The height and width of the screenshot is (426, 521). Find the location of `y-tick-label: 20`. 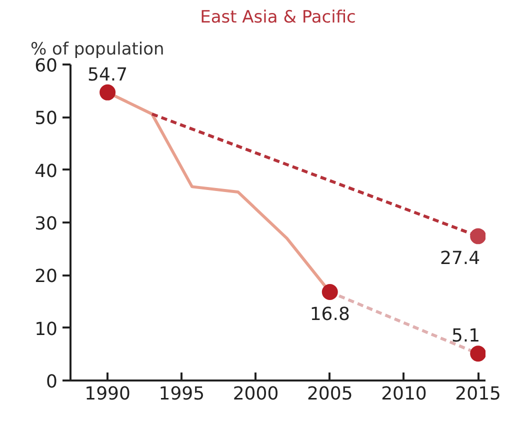

y-tick-label: 20 is located at coordinates (46, 277).